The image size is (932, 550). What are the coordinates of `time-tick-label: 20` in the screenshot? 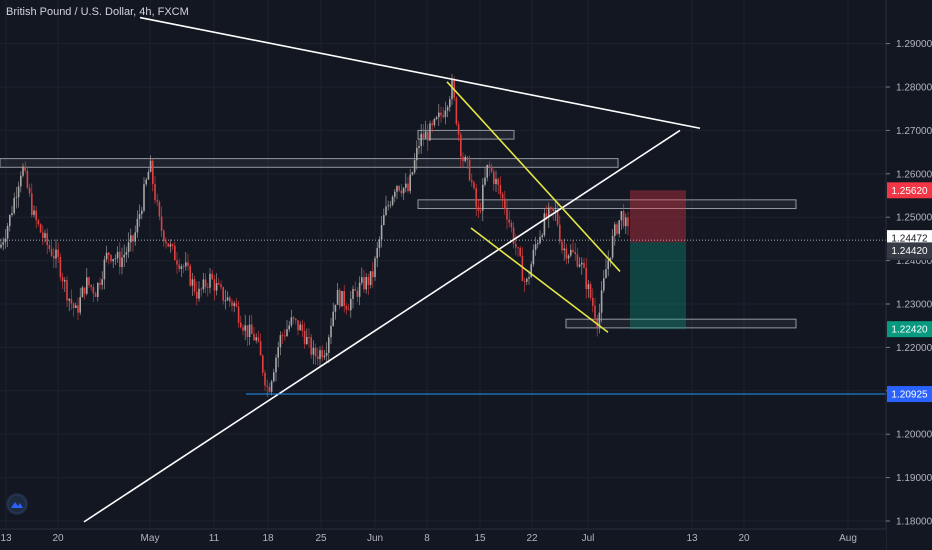 It's located at (58, 538).